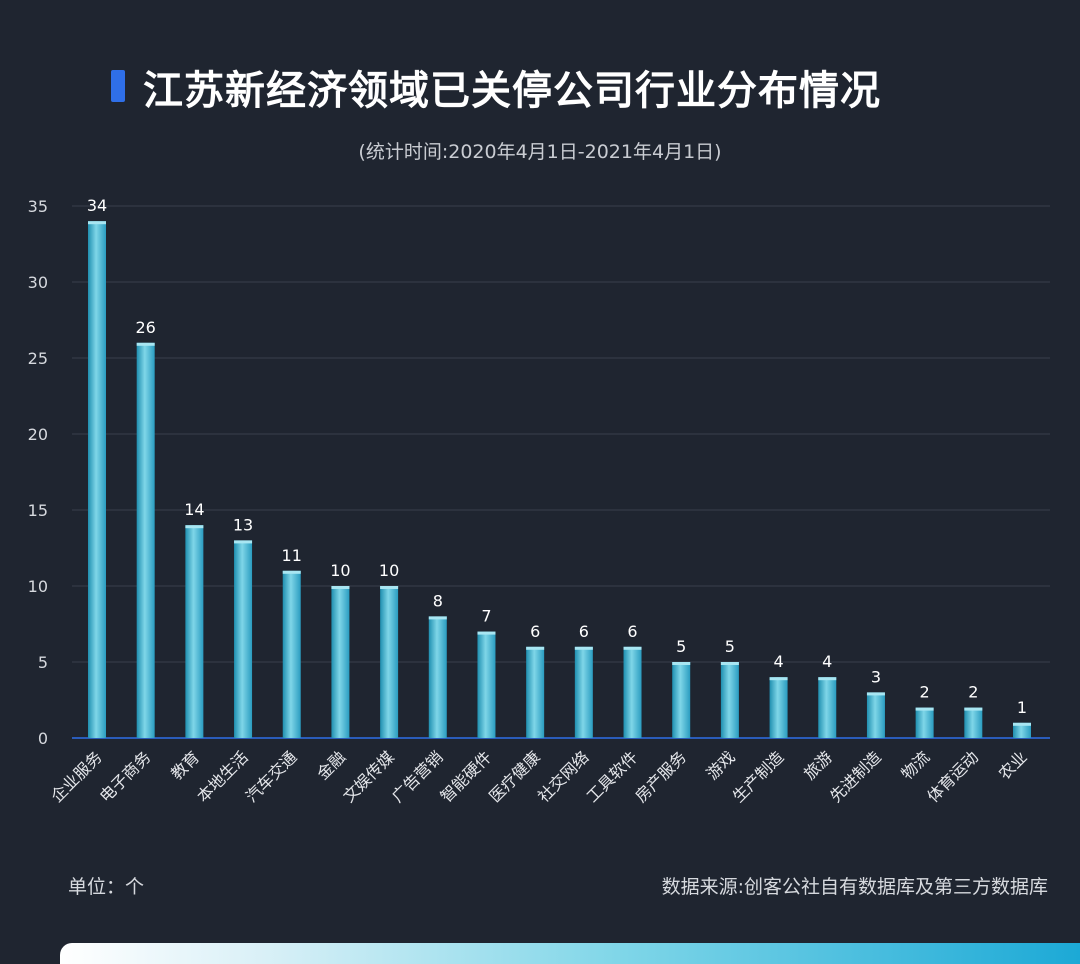 The image size is (1080, 964). What do you see at coordinates (818, 765) in the screenshot?
I see `x-tick-label: 旅游` at bounding box center [818, 765].